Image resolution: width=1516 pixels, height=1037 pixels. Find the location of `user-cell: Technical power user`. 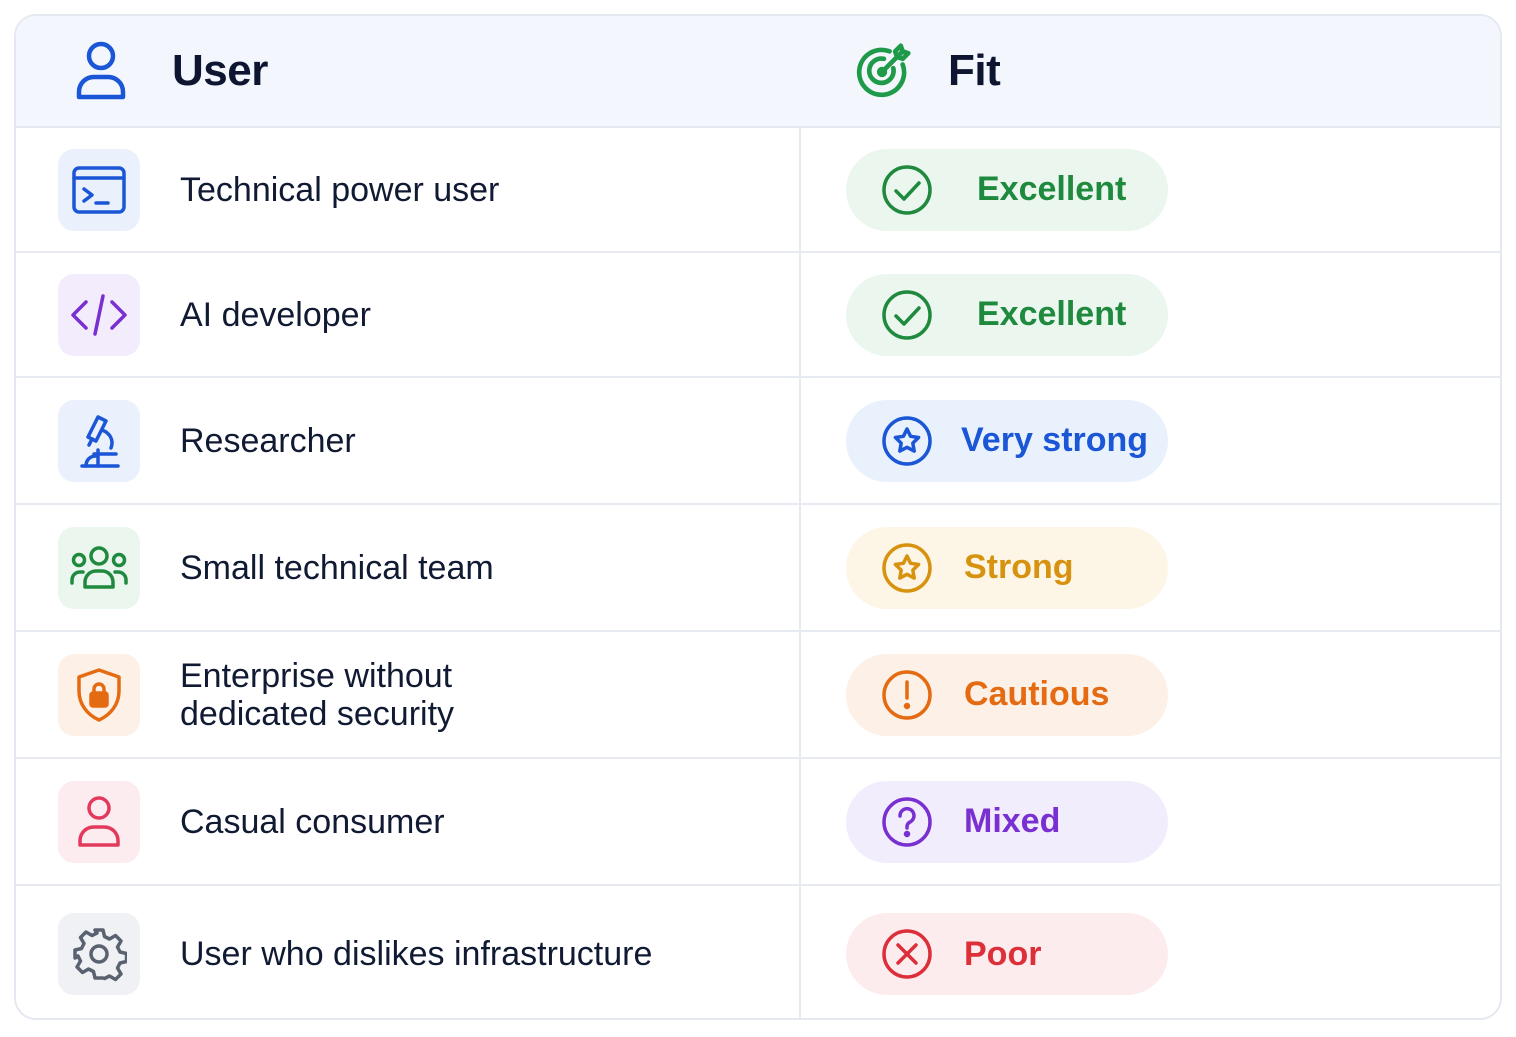

user-cell: Technical power user is located at coordinates (407, 189).